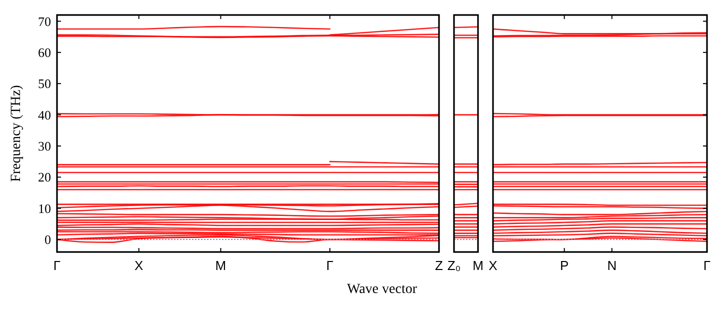 This screenshot has height=310, width=727. What do you see at coordinates (382, 289) in the screenshot?
I see `x-axis-title: Wave vector` at bounding box center [382, 289].